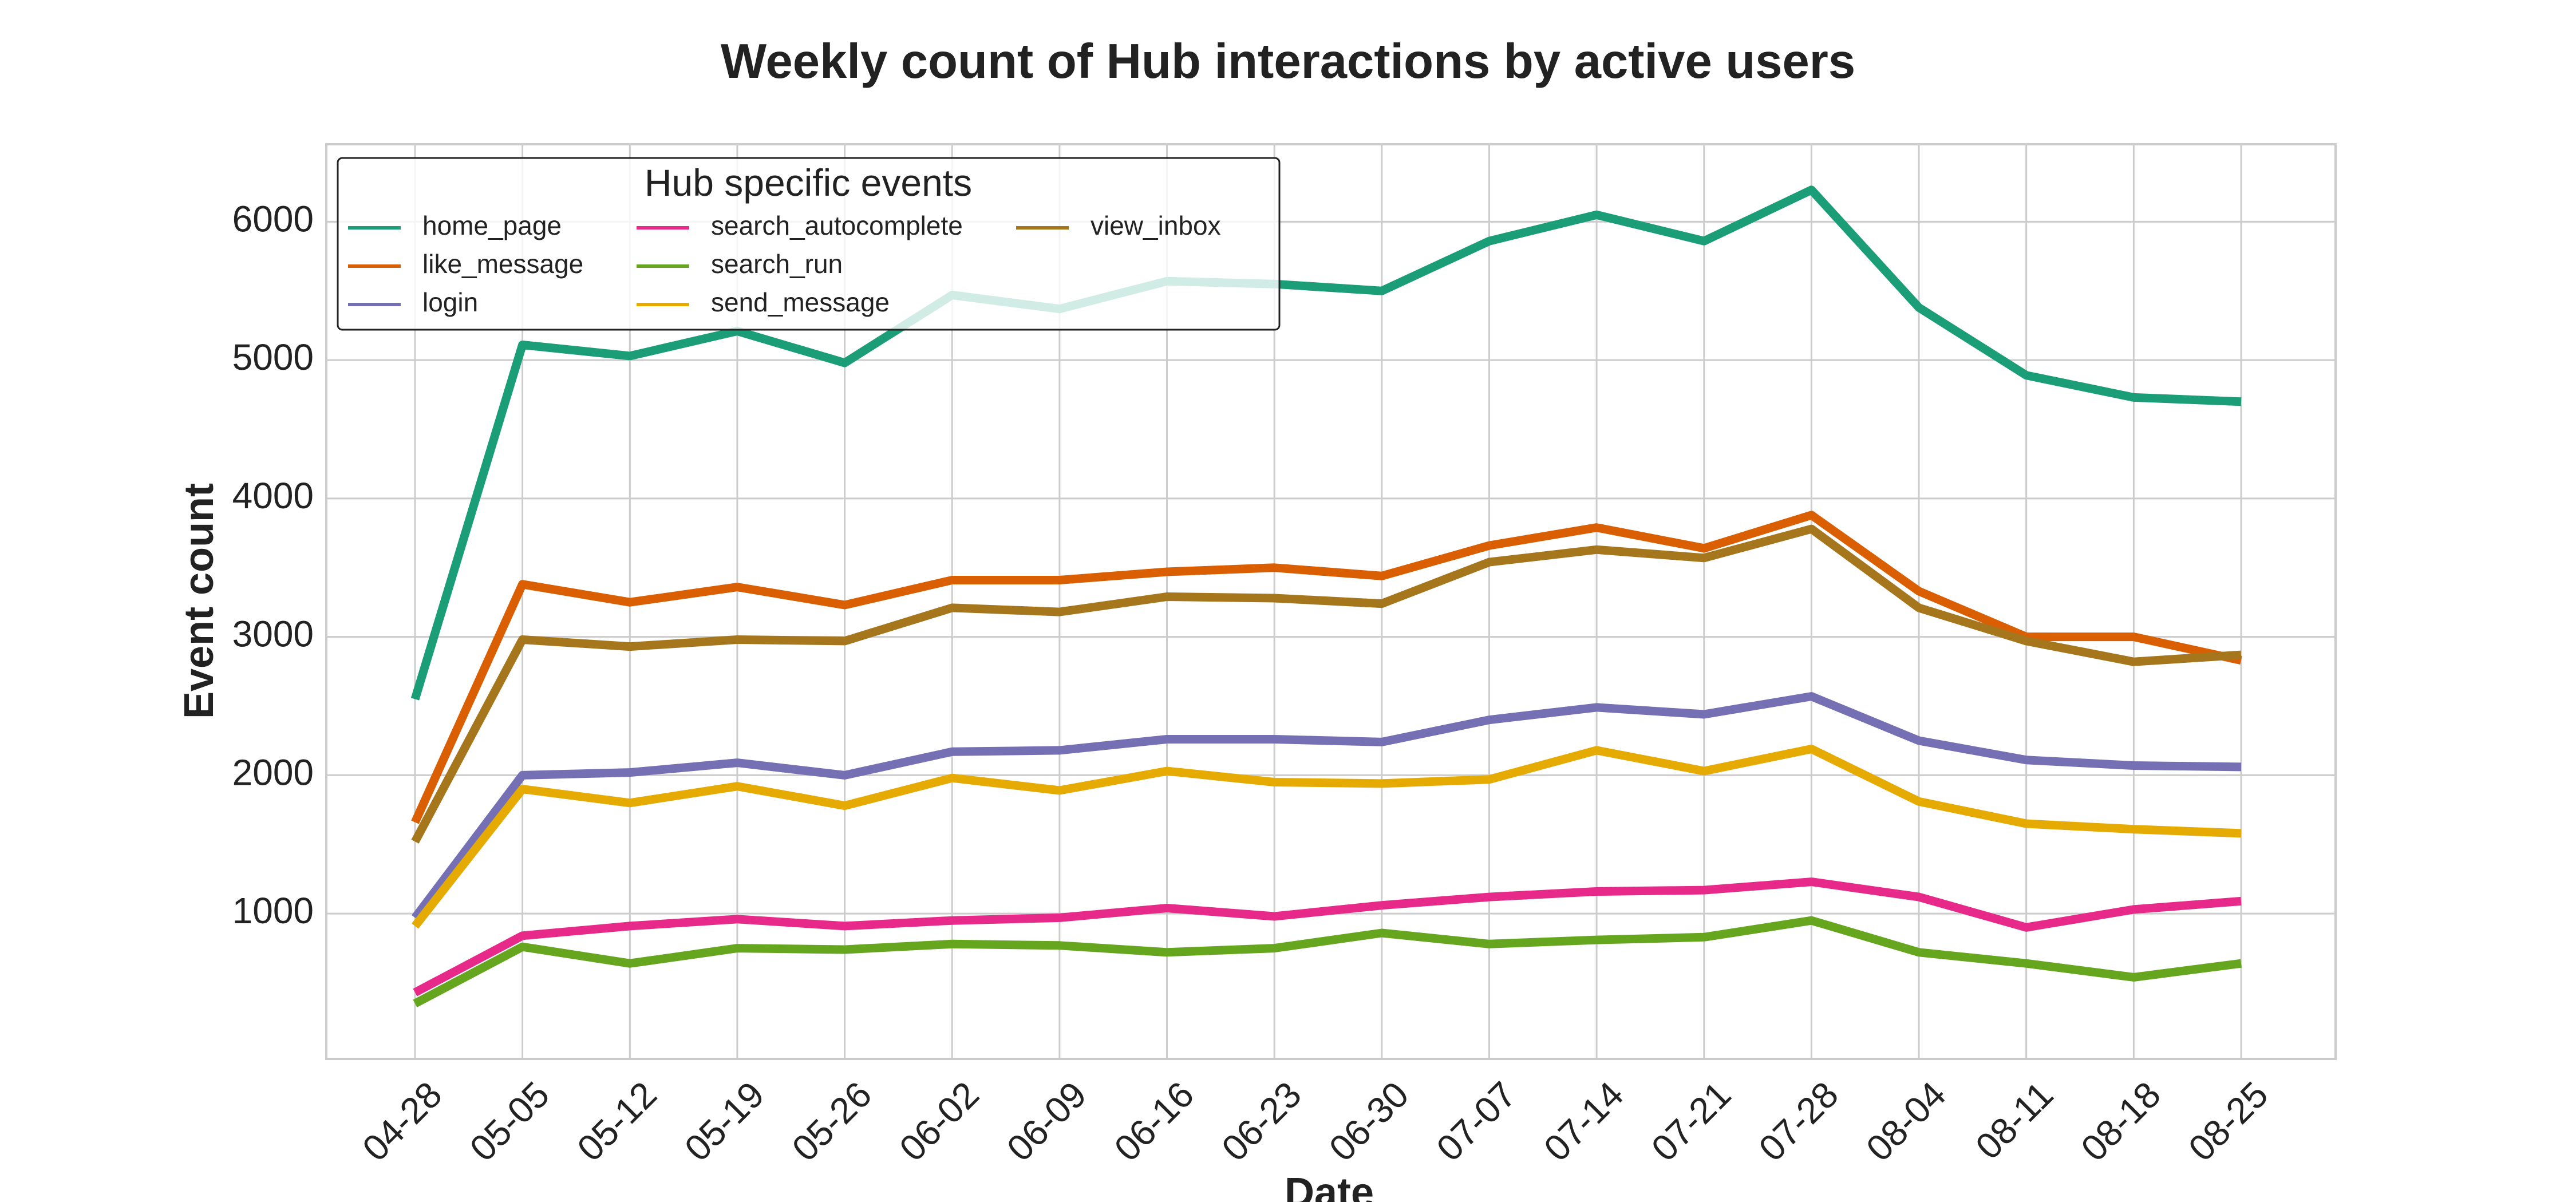 Image resolution: width=2576 pixels, height=1202 pixels. Describe the element at coordinates (1154, 1121) in the screenshot. I see `x-tick-label: 06-16` at that location.